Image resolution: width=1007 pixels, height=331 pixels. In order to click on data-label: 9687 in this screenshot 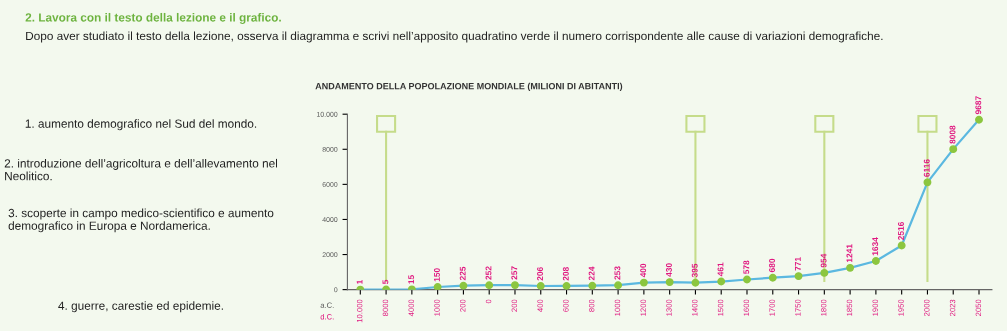, I will do `click(978, 105)`.